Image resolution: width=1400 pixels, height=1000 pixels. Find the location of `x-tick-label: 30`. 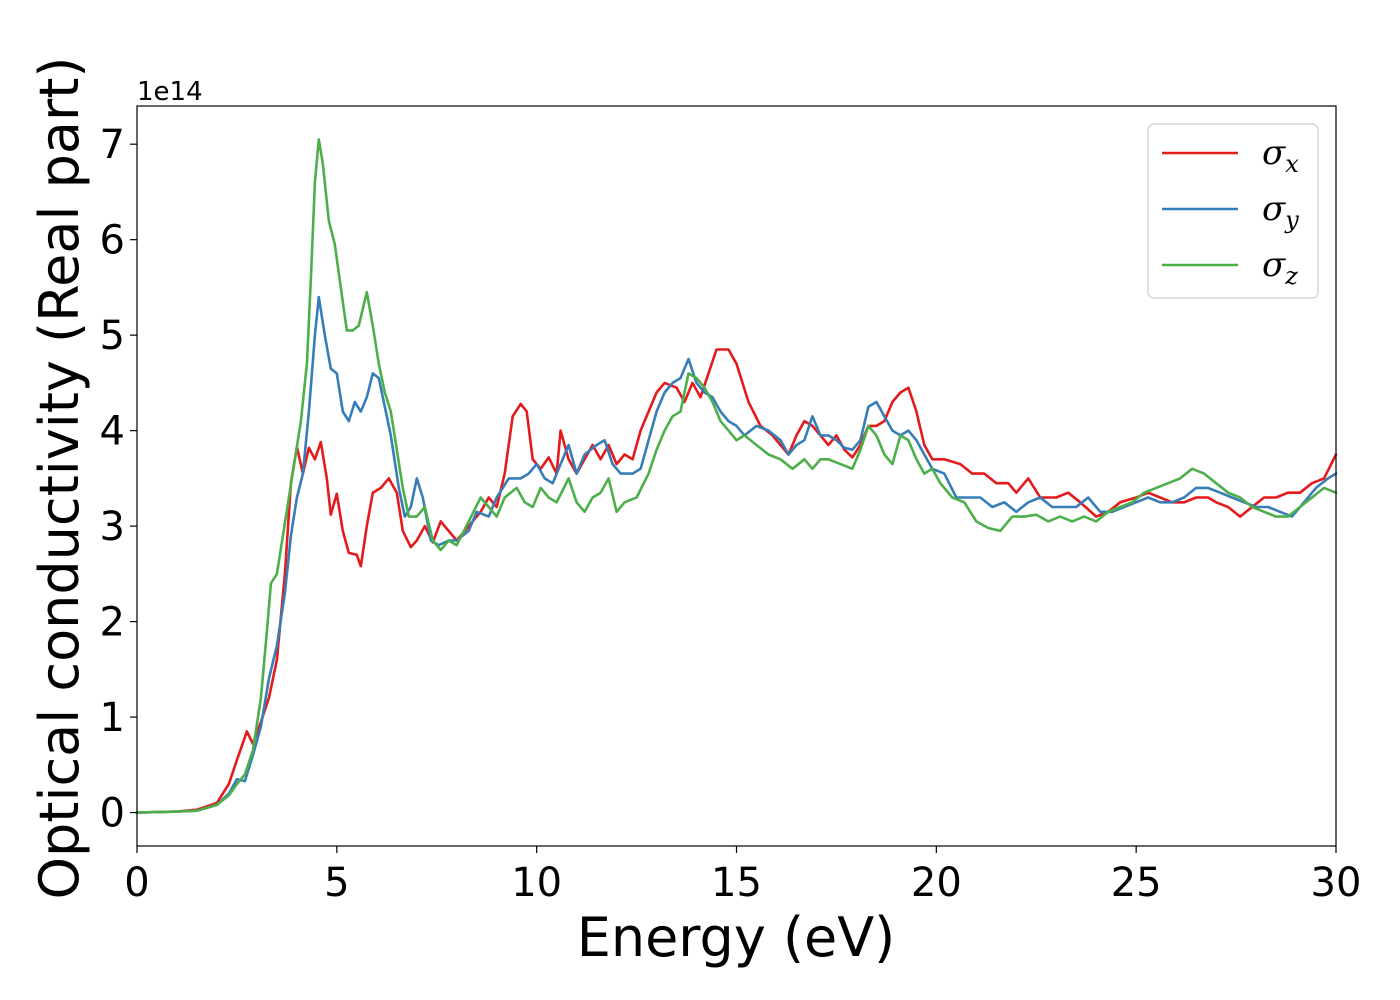

x-tick-label: 30 is located at coordinates (1336, 883).